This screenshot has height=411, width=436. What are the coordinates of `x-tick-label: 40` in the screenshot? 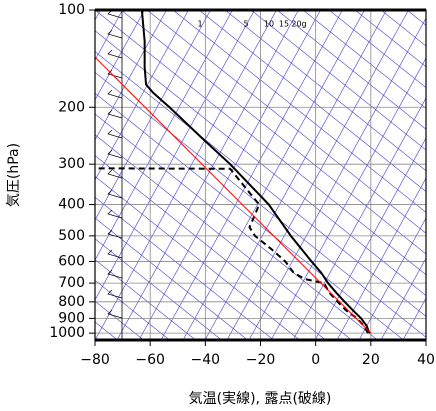 It's located at (426, 360).